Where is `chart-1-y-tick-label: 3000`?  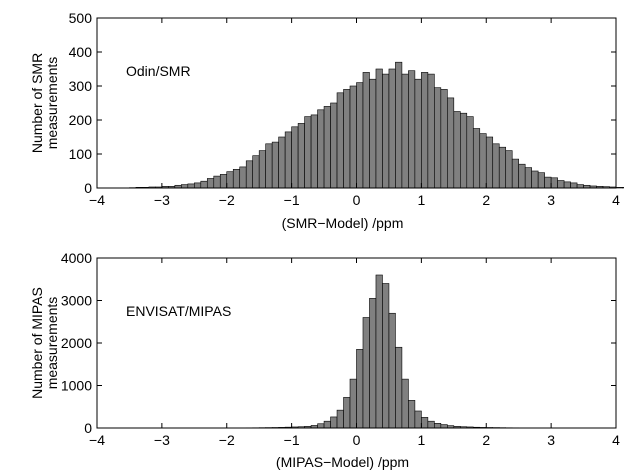
chart-1-y-tick-label: 3000 is located at coordinates (76, 301).